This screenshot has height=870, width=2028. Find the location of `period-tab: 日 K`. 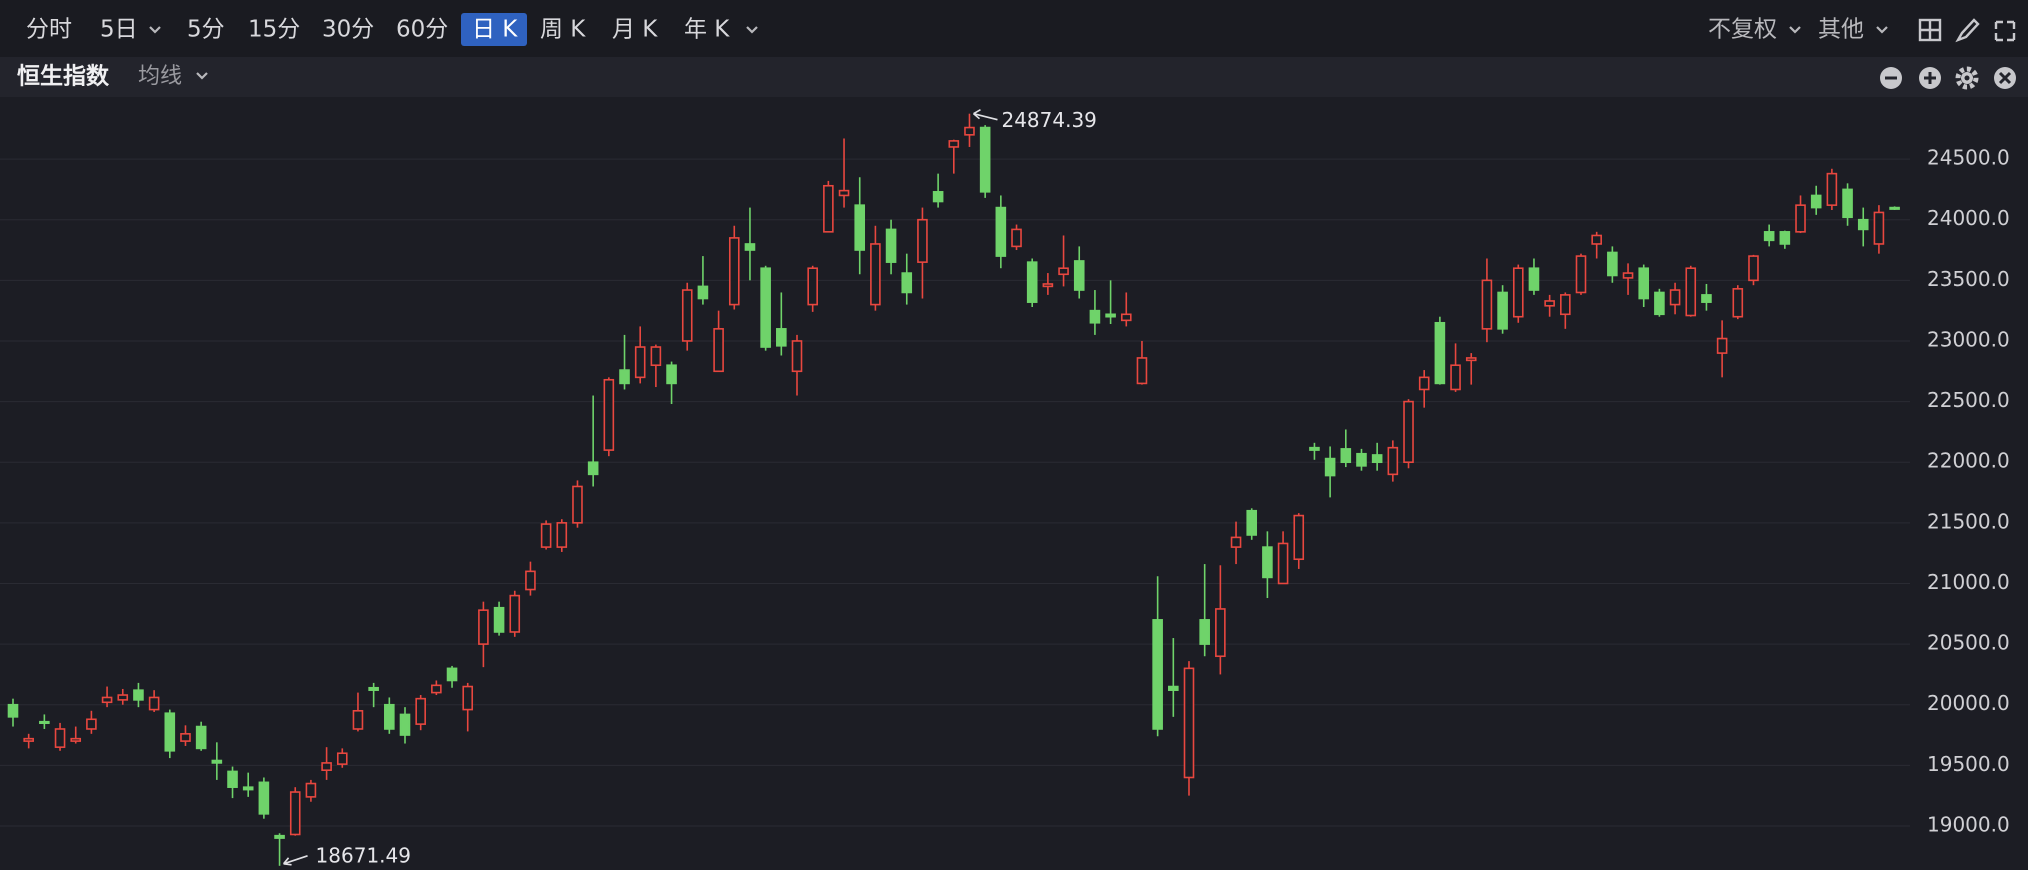

period-tab: 日 K is located at coordinates (495, 30).